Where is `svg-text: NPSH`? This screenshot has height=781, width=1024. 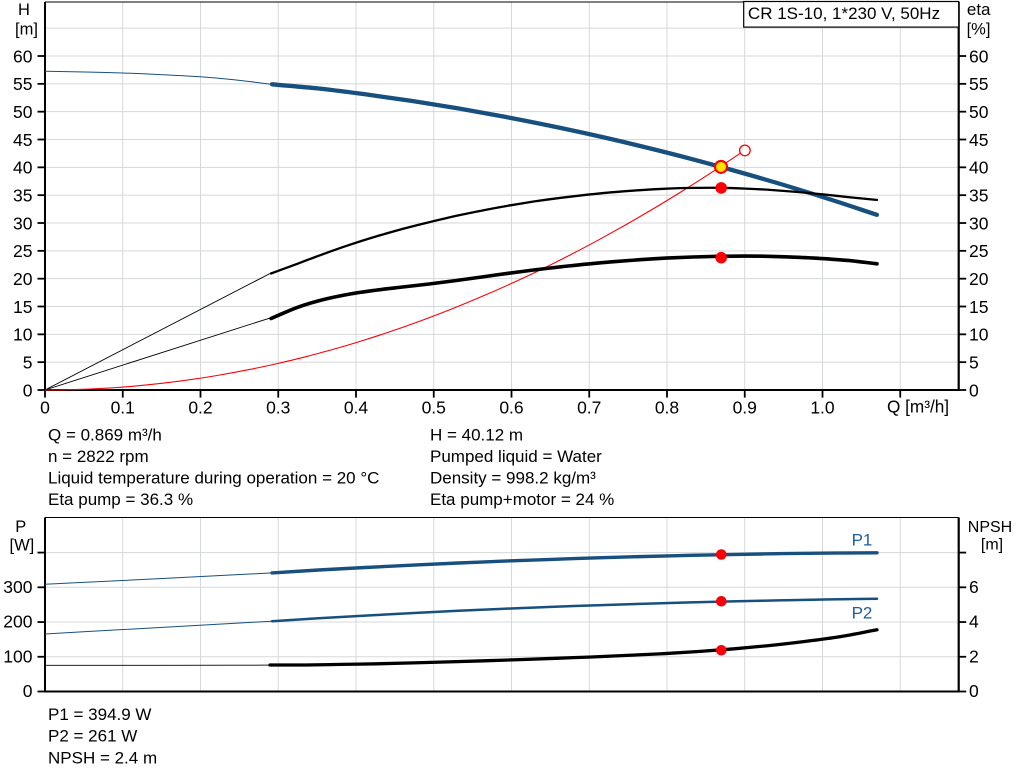 svg-text: NPSH is located at coordinates (990, 527).